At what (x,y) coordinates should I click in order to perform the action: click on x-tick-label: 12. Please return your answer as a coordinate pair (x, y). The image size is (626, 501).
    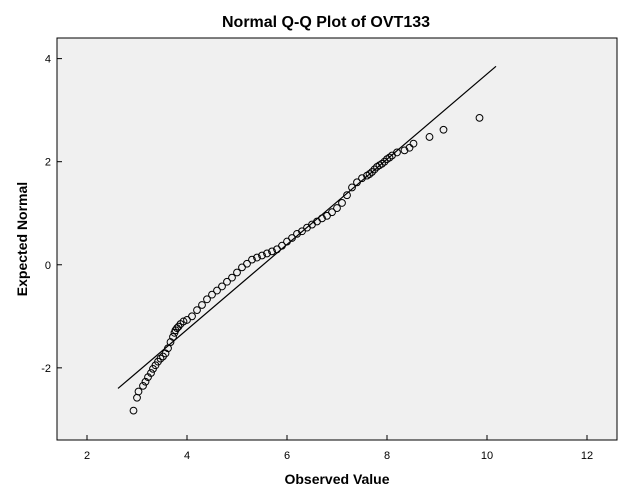
    Looking at the image, I should click on (587, 456).